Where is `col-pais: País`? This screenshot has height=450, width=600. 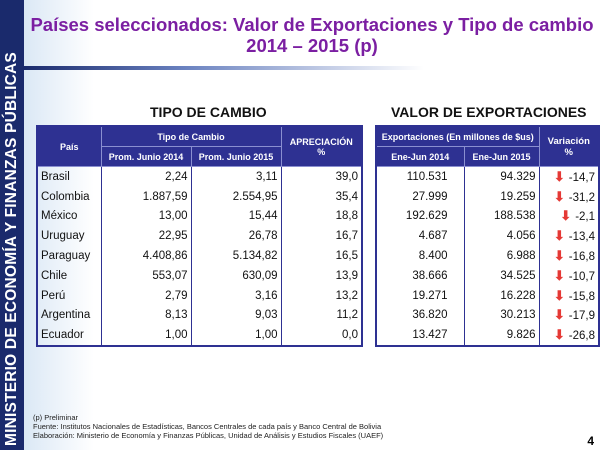
col-pais: País is located at coordinates (69, 146).